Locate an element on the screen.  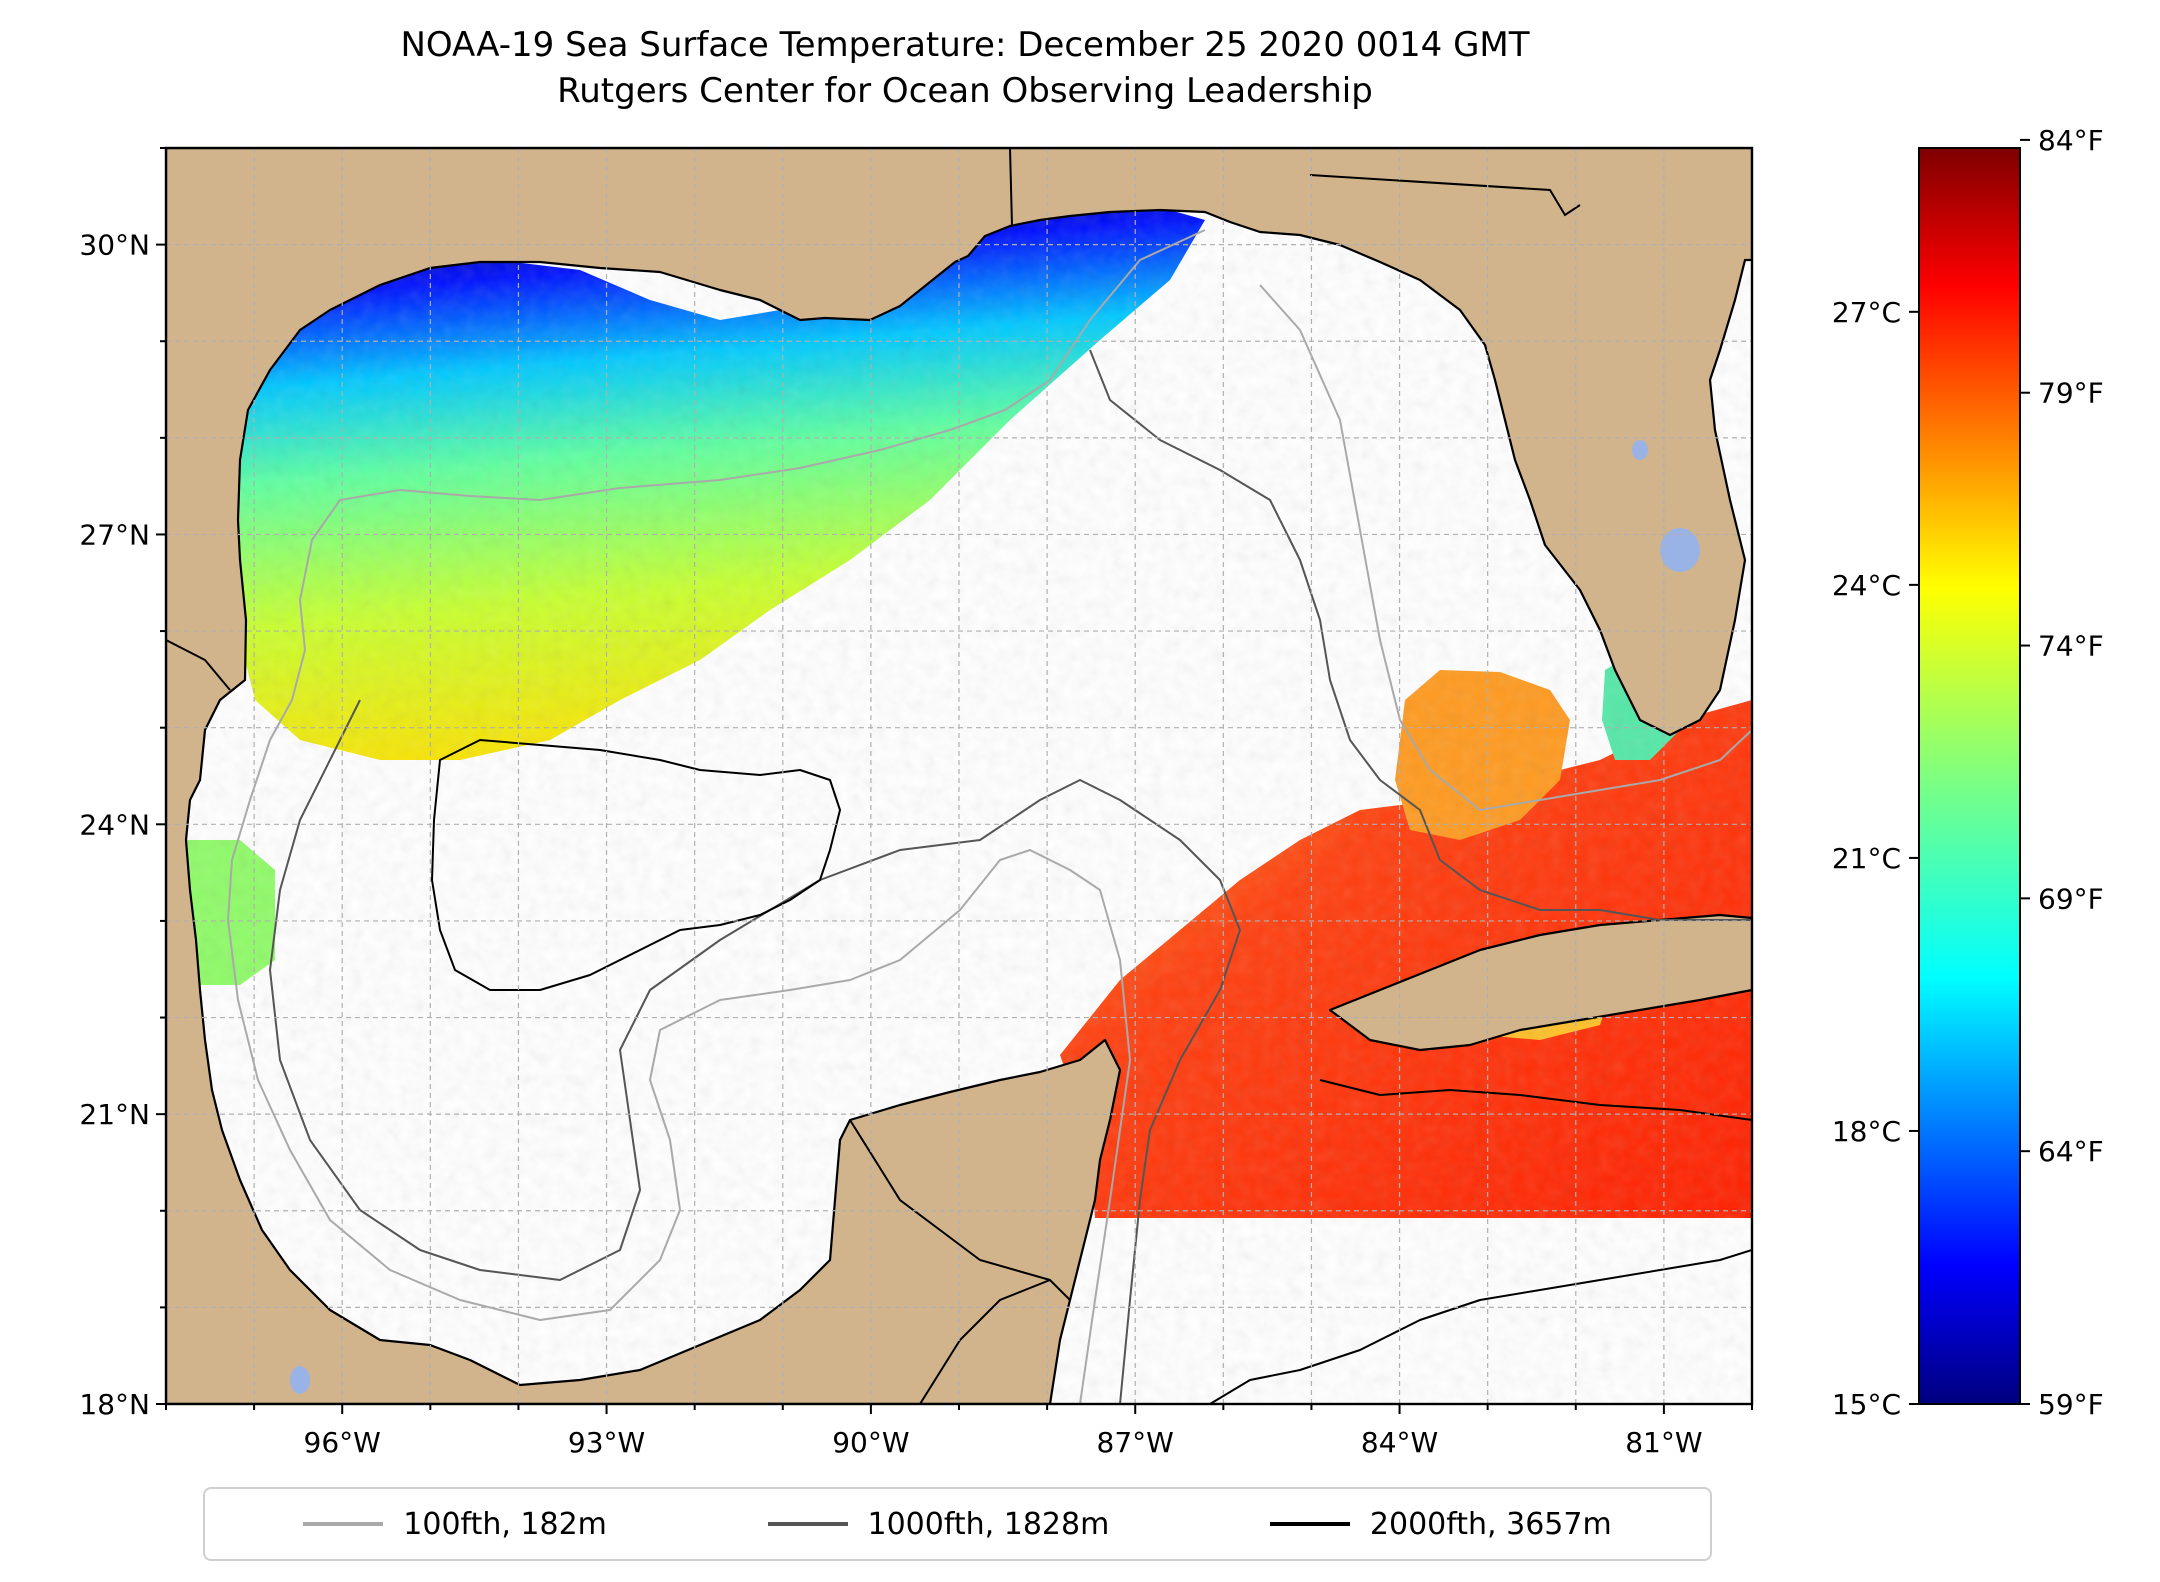
latitude-axis: 18°N 21°N 24°N 27°N 30°N is located at coordinates (122, 784).